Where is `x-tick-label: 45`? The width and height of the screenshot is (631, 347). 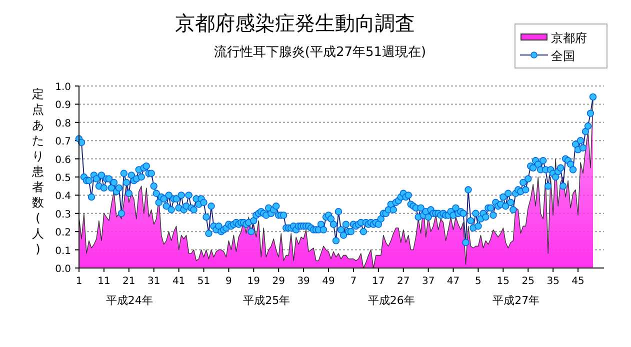
x-tick-label: 45 is located at coordinates (578, 281).